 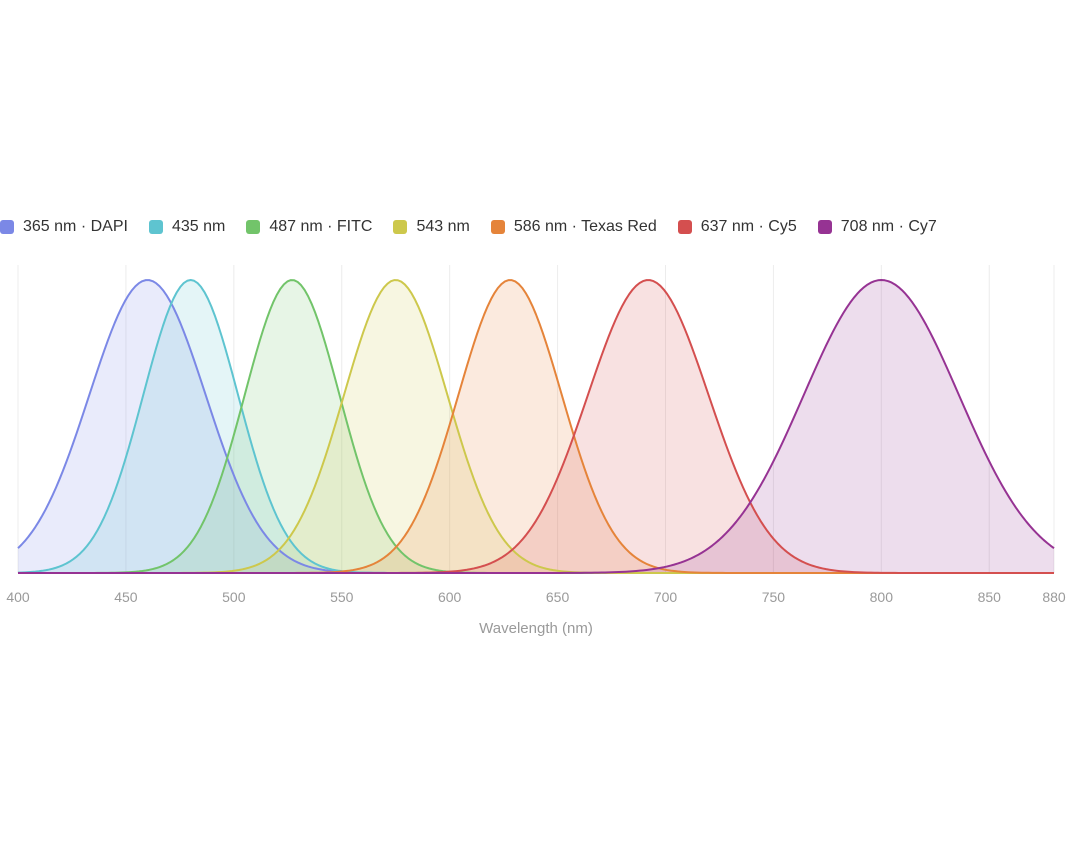 I want to click on x-tick-label: 750, so click(x=774, y=597).